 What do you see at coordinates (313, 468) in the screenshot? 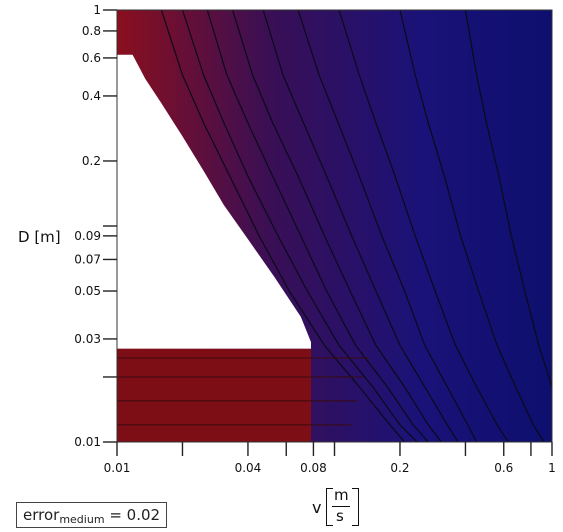
I see `x-tick-label-4: 0.08` at bounding box center [313, 468].